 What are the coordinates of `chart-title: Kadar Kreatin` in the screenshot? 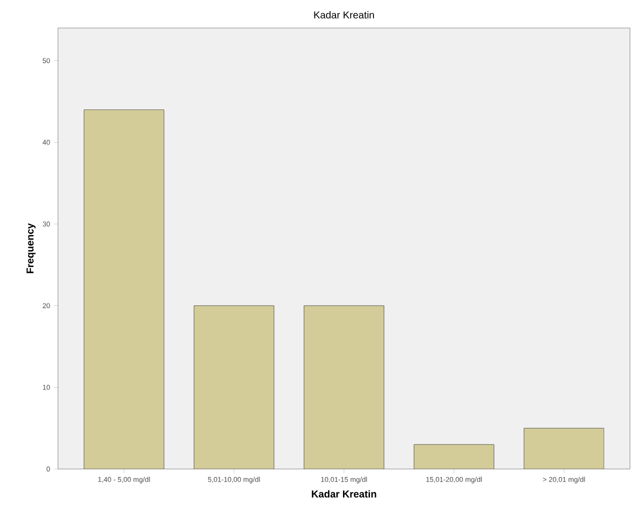 It's located at (344, 14).